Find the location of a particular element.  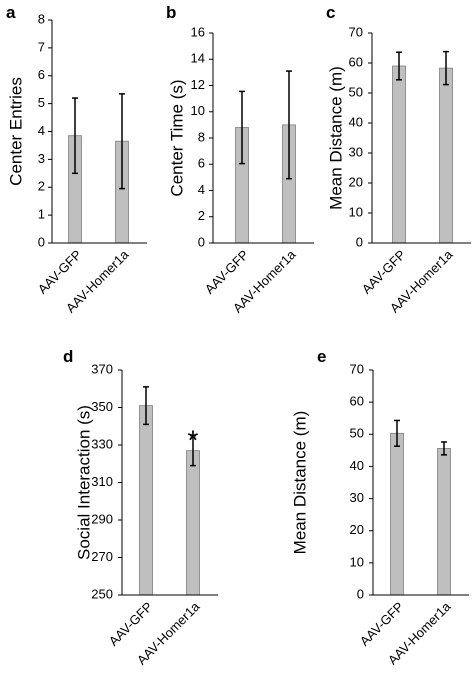

y-tick-label: 3 is located at coordinates (41, 158).